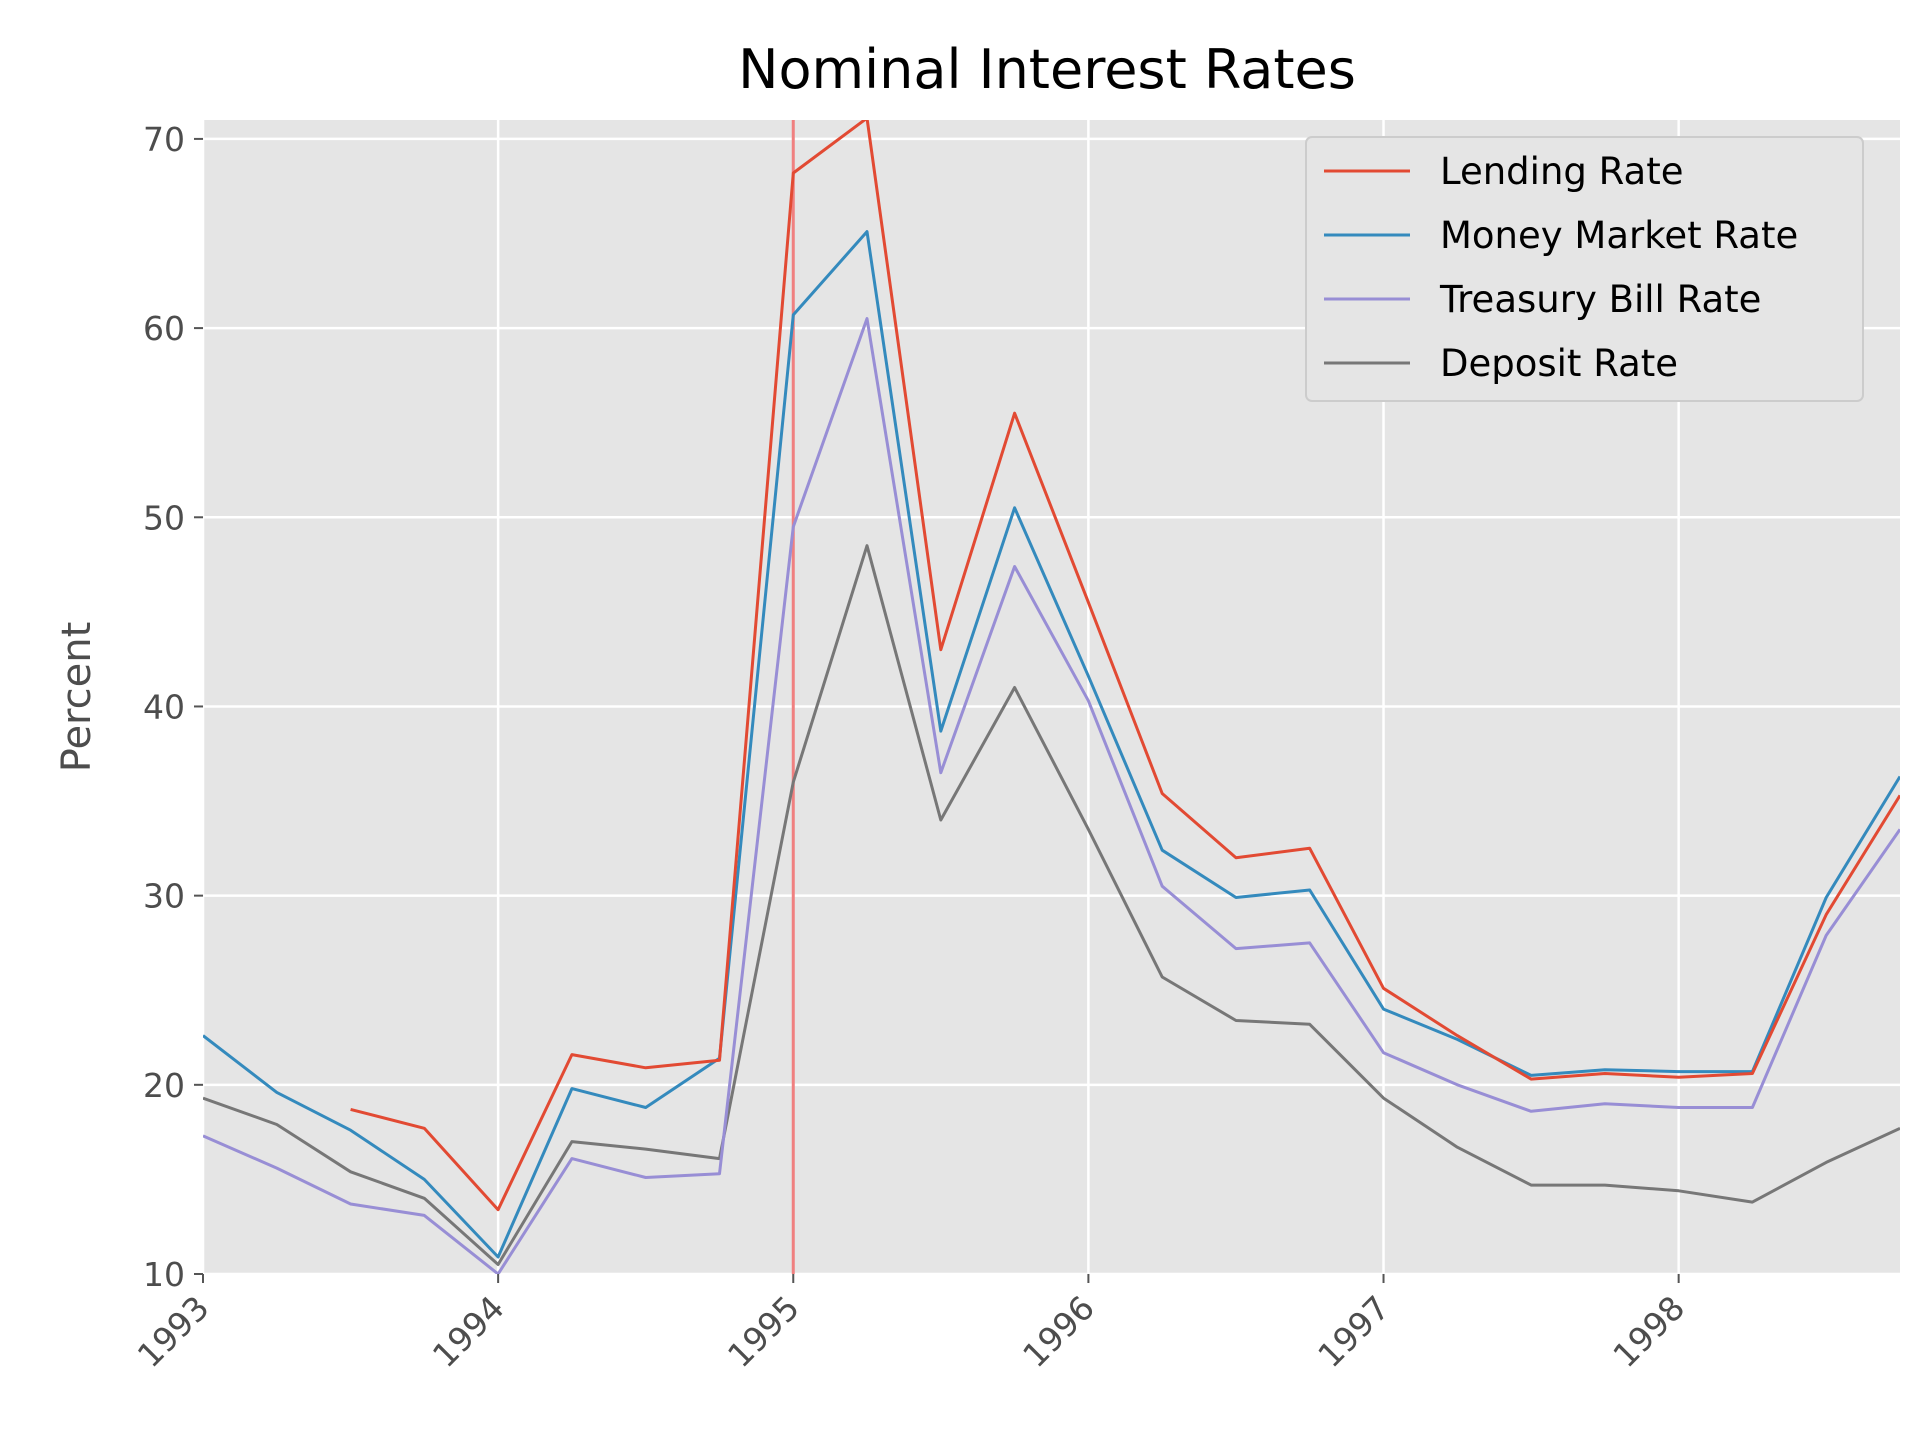 The image size is (1920, 1440). What do you see at coordinates (1648, 1331) in the screenshot?
I see `x-tick-label: 1998` at bounding box center [1648, 1331].